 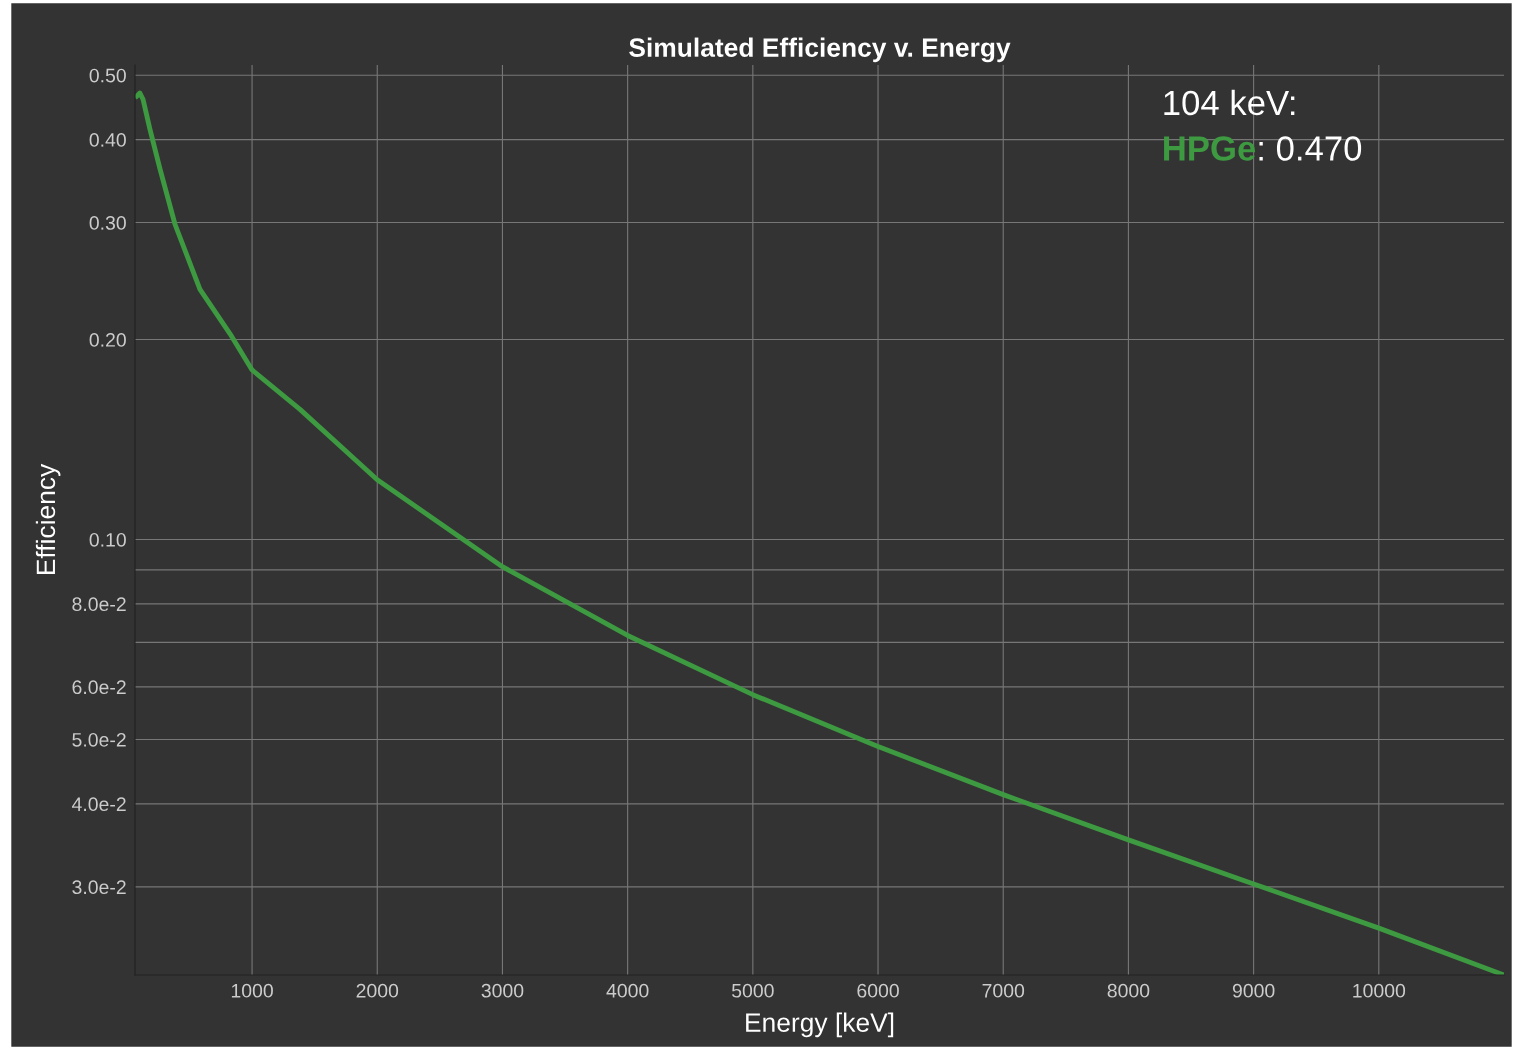 What do you see at coordinates (107, 539) in the screenshot?
I see `y-tick-label: 0.10` at bounding box center [107, 539].